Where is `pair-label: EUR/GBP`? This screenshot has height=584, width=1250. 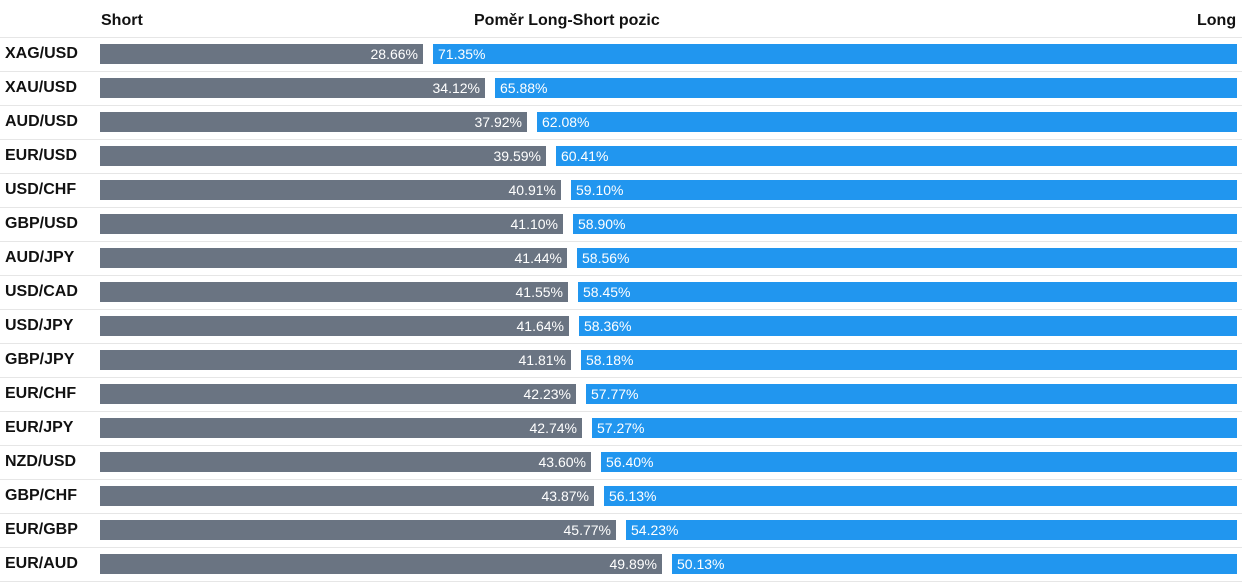
pair-label: EUR/GBP is located at coordinates (41, 529).